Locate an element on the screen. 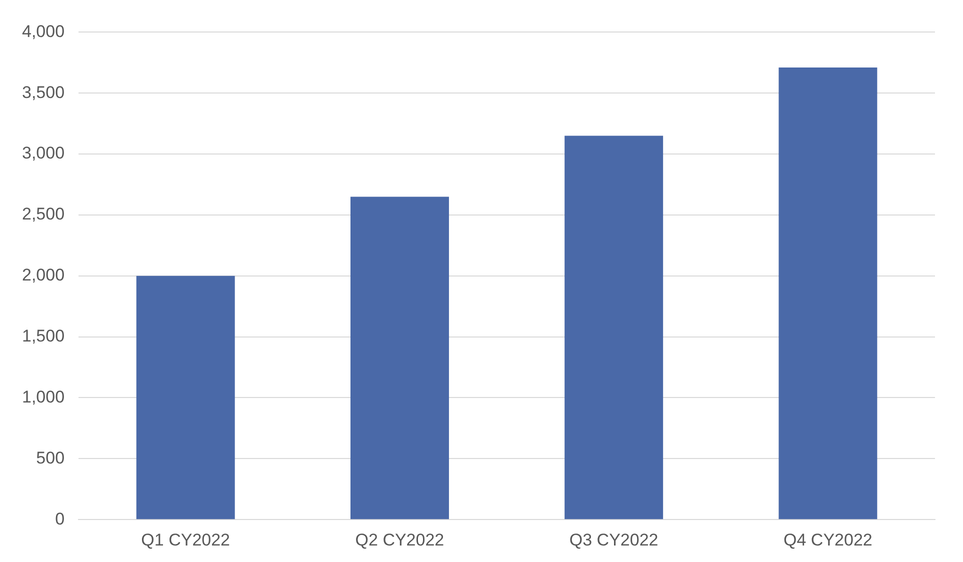 This screenshot has width=963, height=562. y-tick-label: 1,500 is located at coordinates (43, 336).